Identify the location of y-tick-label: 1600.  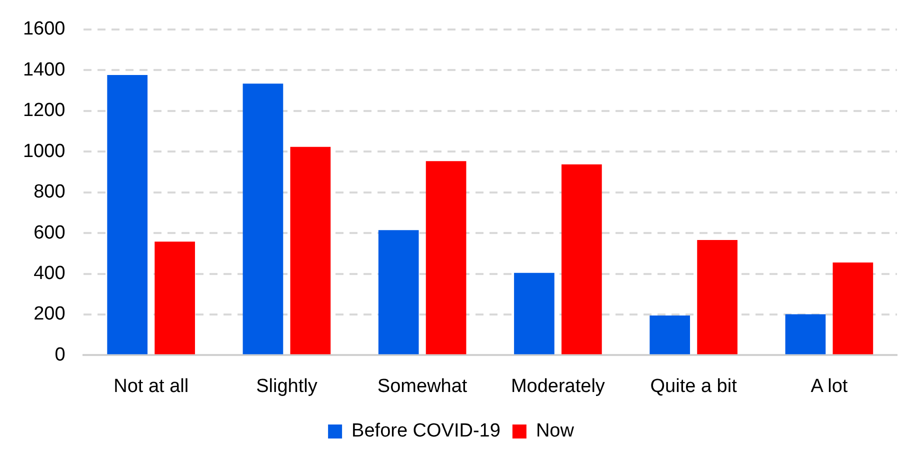
(44, 29).